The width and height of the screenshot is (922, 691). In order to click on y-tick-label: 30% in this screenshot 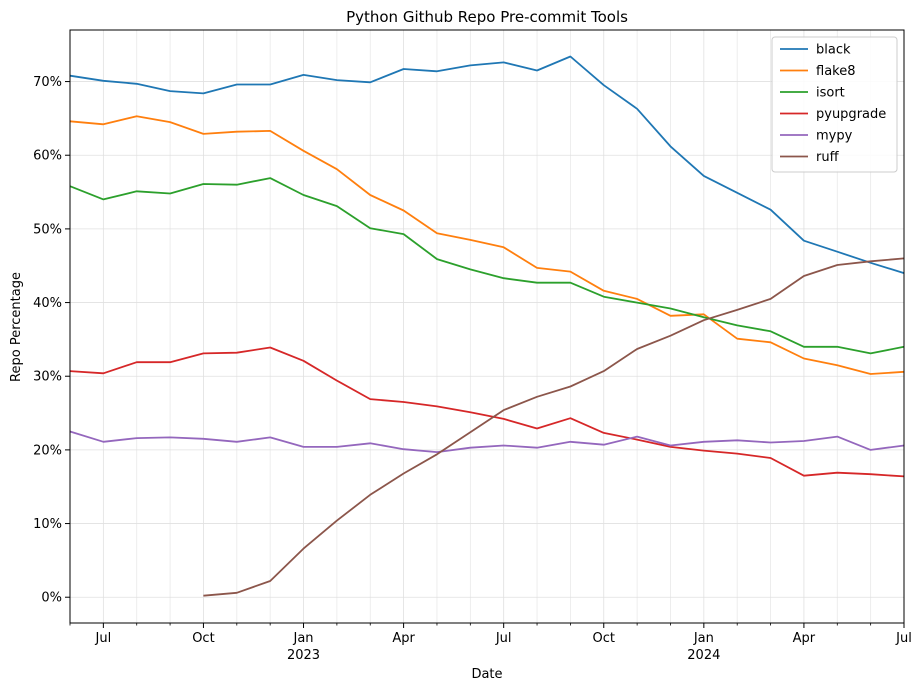, I will do `click(47, 377)`.